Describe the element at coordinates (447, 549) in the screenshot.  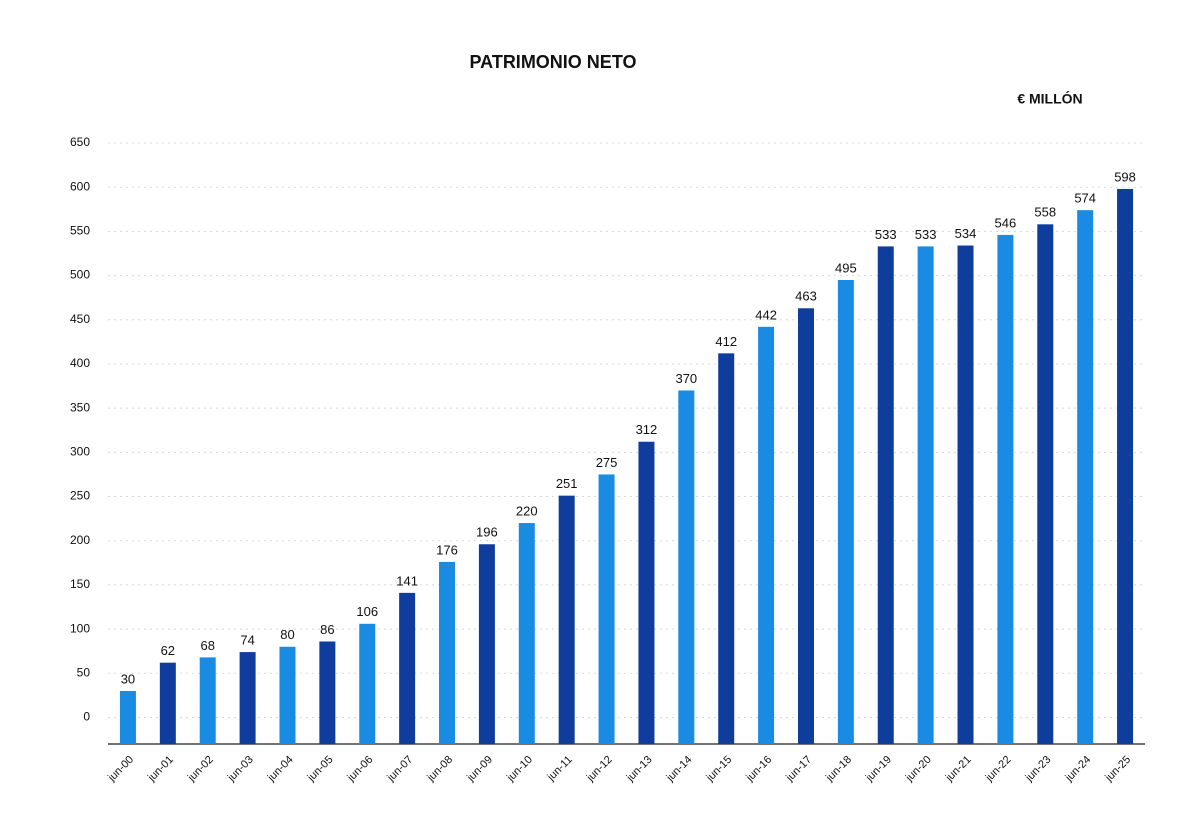
I see `value-label: 176` at that location.